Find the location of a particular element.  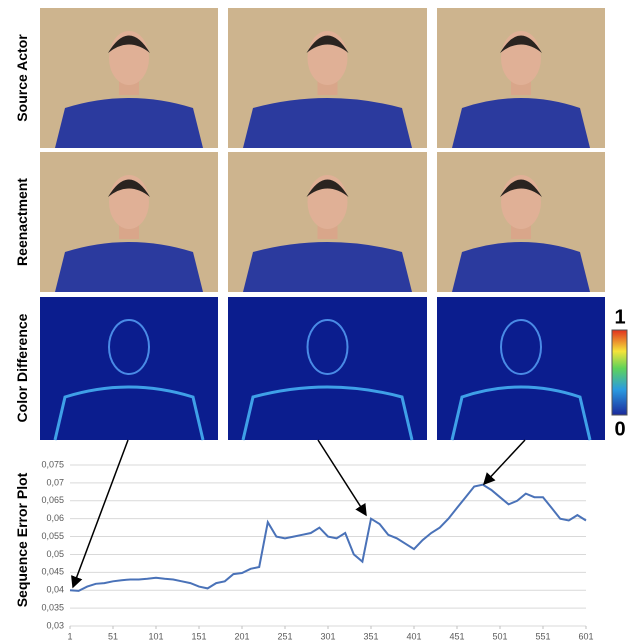

row-label: Color Difference is located at coordinates (22, 367).